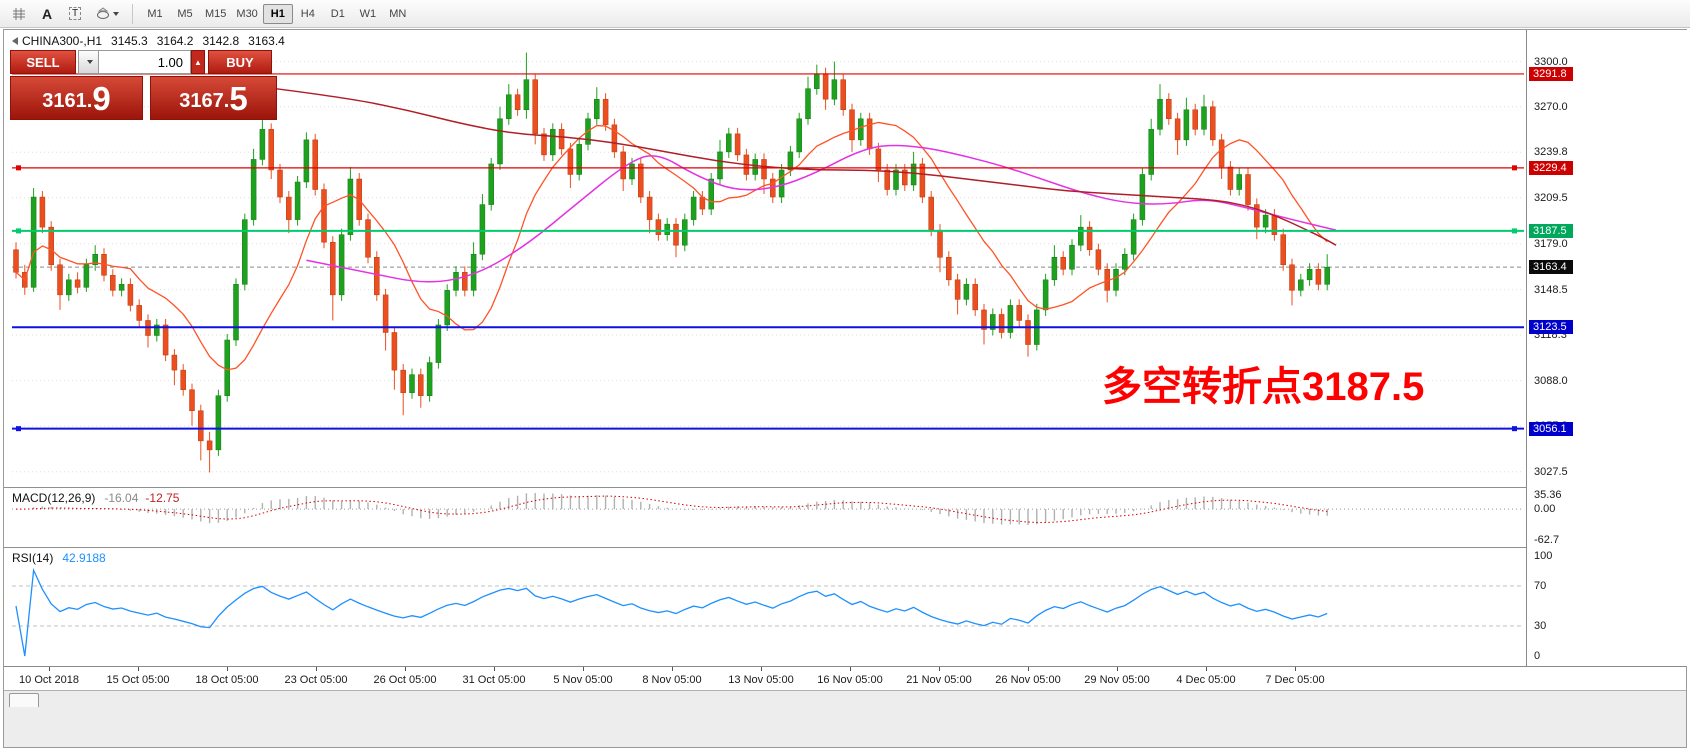 The image size is (1690, 751). What do you see at coordinates (1551, 73) in the screenshot?
I see `price-line-label: 3291.8` at bounding box center [1551, 73].